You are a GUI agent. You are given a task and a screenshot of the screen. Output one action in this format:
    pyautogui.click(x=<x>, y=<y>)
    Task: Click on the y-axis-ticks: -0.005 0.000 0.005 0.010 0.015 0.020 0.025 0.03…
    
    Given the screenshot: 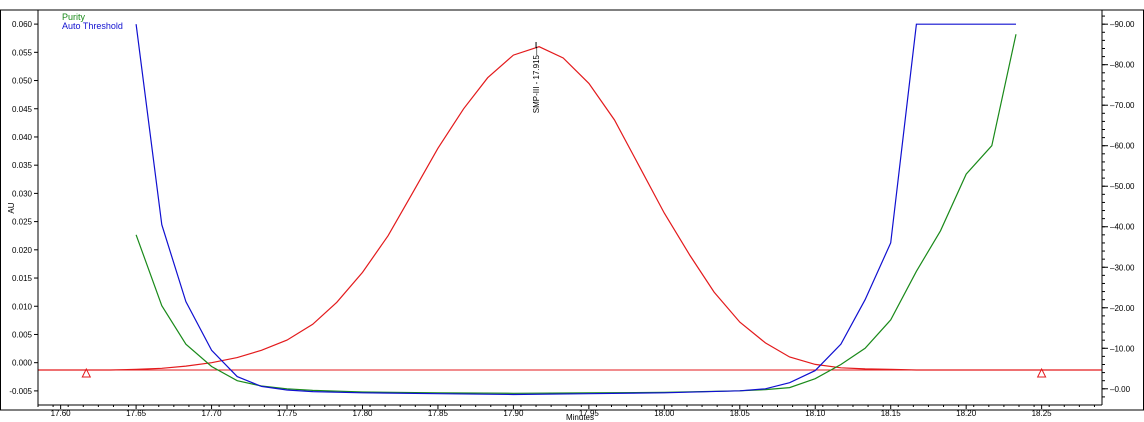 What is the action you would take?
    pyautogui.click(x=23, y=208)
    